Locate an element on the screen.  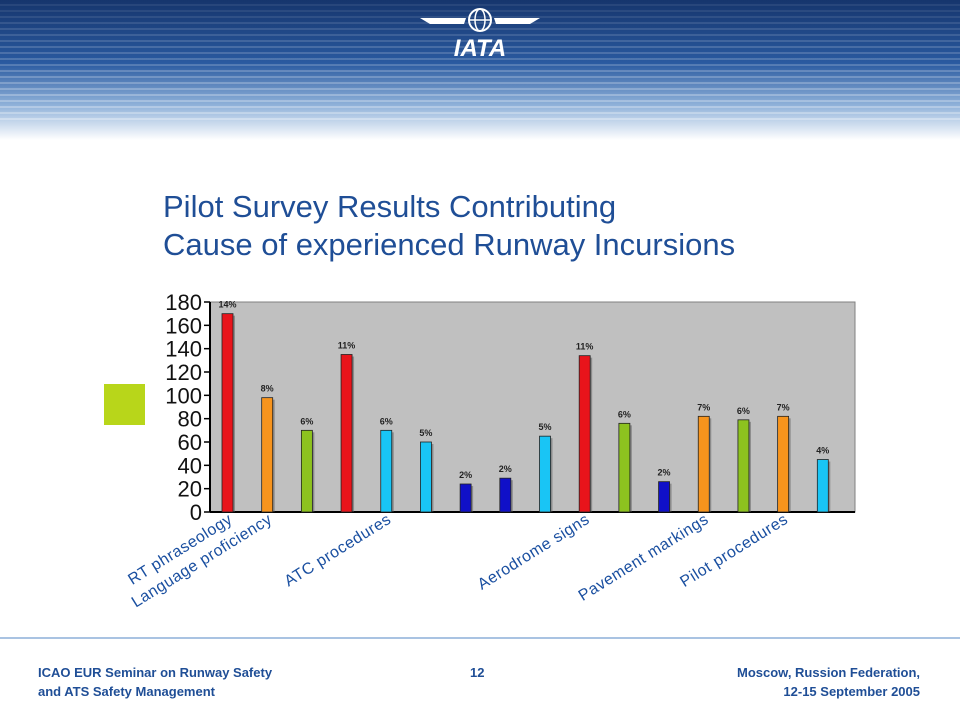
footer-location-line1: Moscow, Russion Federation, is located at coordinates (828, 672).